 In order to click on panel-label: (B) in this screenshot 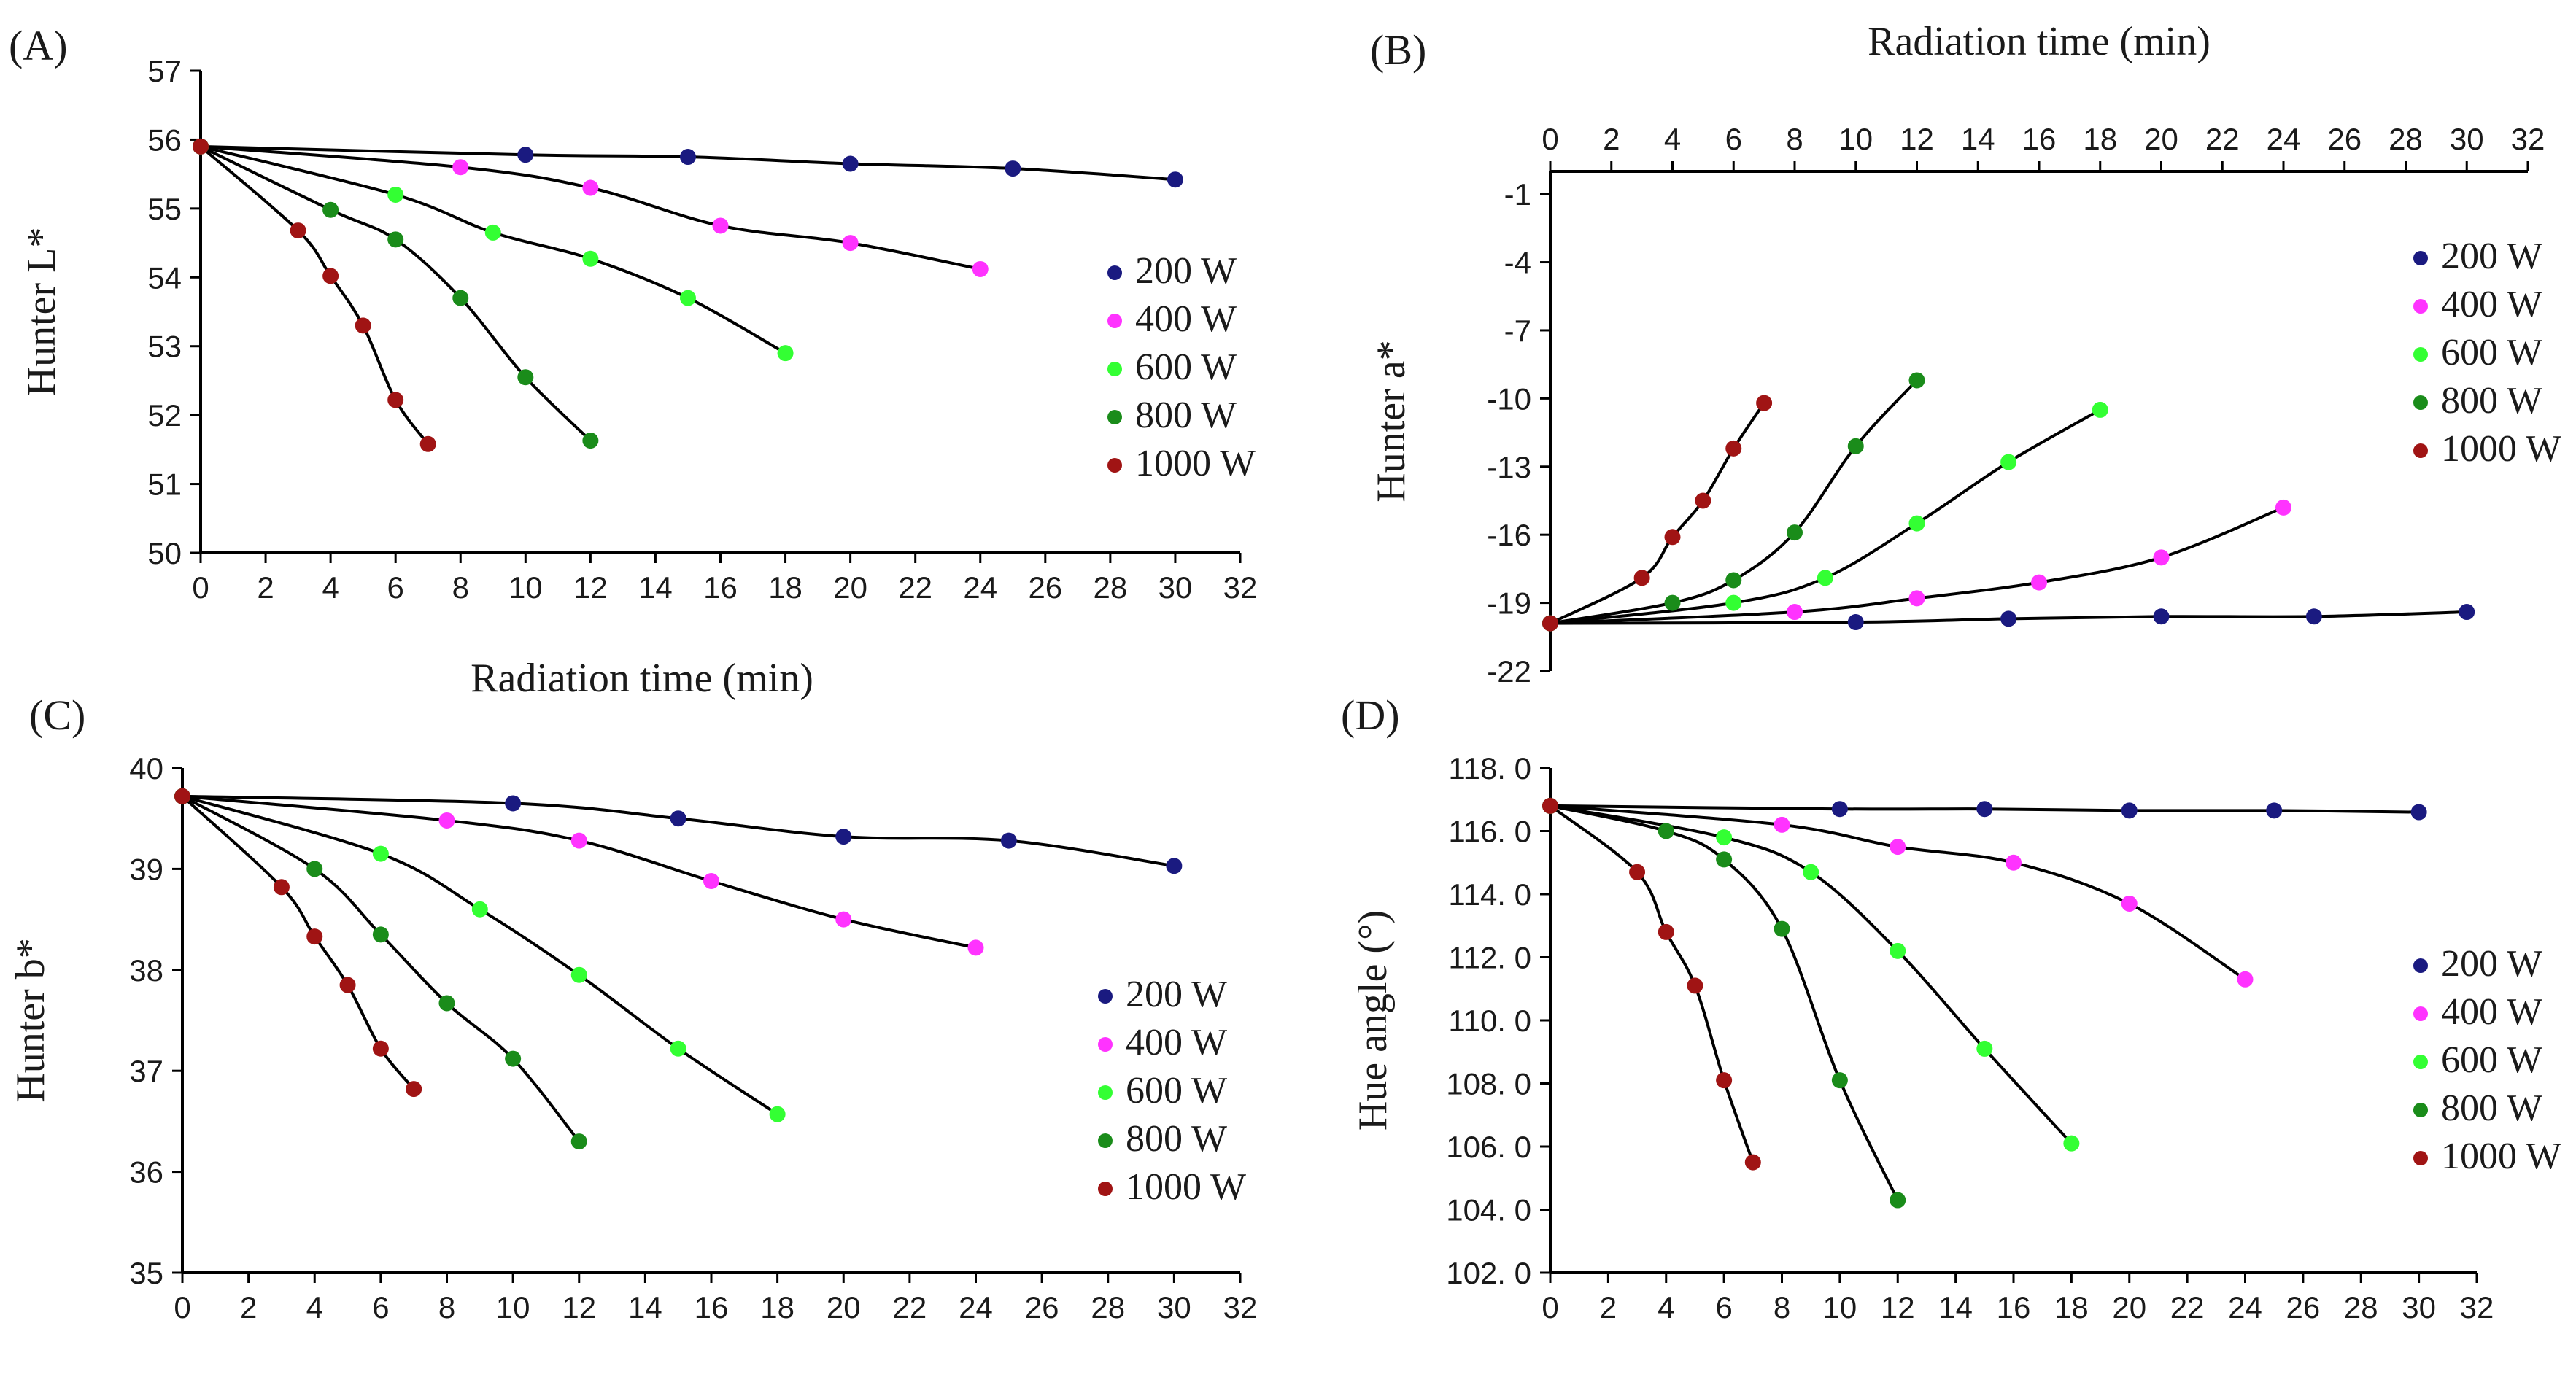, I will do `click(1398, 50)`.